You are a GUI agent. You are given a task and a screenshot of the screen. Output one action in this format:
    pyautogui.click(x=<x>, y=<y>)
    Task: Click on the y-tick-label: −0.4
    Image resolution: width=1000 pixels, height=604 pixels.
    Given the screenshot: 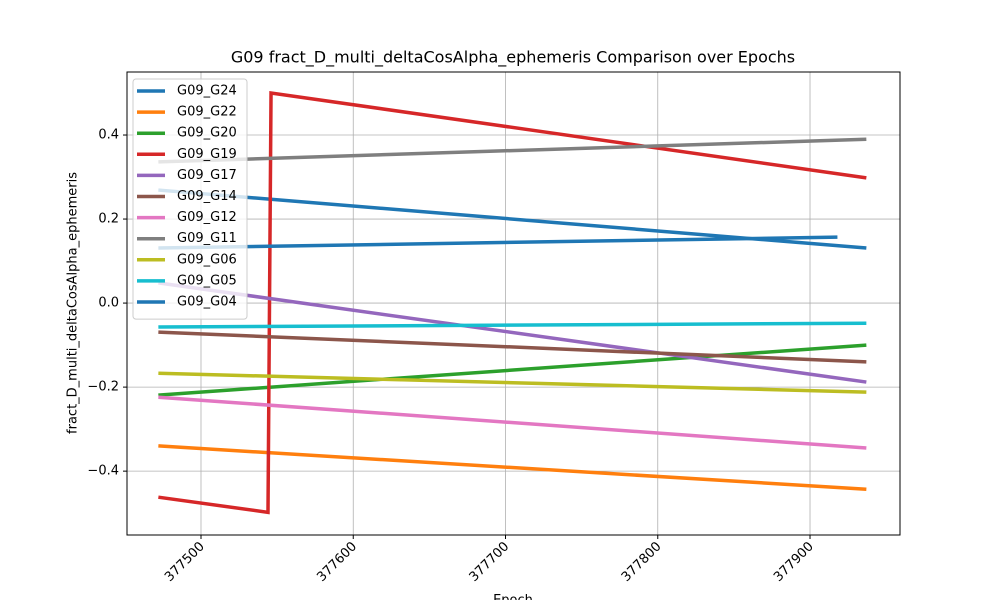 What is the action you would take?
    pyautogui.click(x=103, y=471)
    